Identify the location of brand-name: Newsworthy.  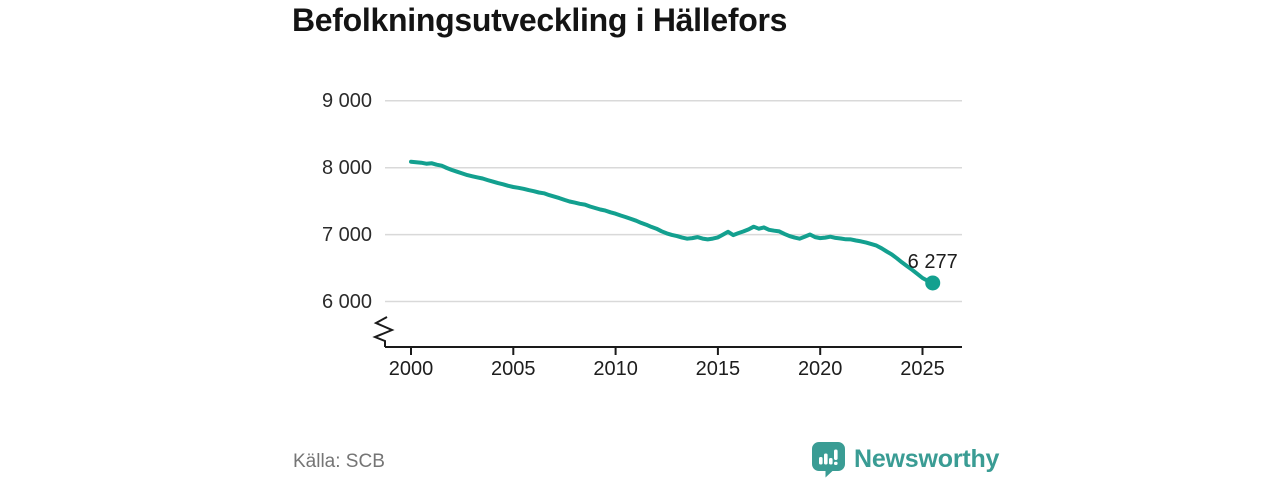
(927, 459).